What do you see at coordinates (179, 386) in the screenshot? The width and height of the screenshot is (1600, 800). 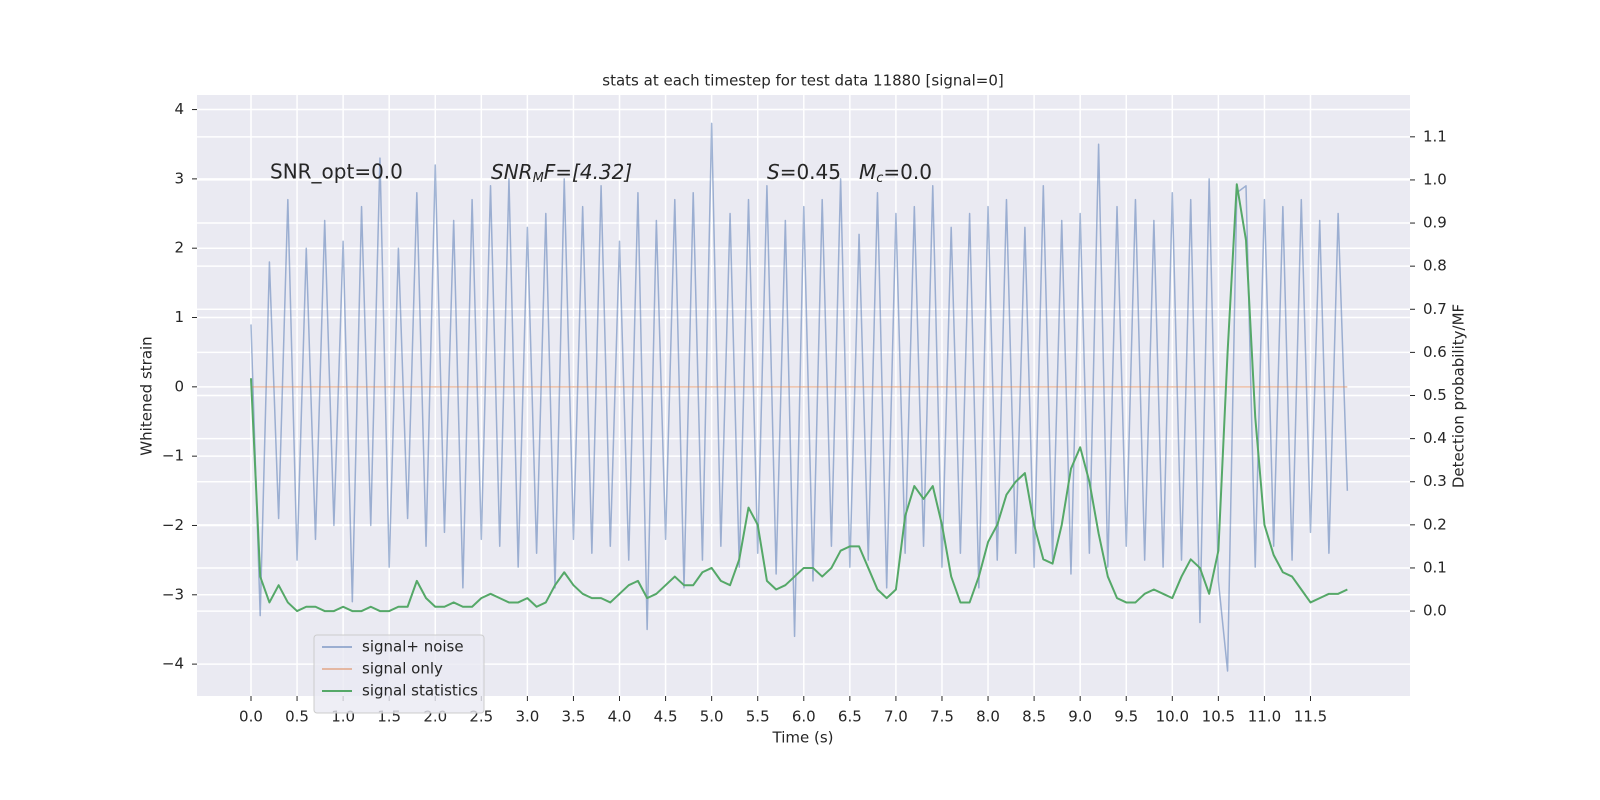 I see `y-tick-label: 0` at bounding box center [179, 386].